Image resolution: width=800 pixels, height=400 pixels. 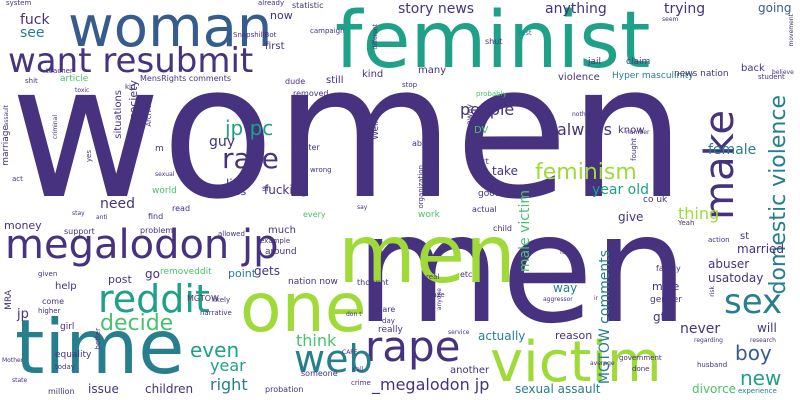 What do you see at coordinates (666, 286) in the screenshot?
I see `word-male: male` at bounding box center [666, 286].